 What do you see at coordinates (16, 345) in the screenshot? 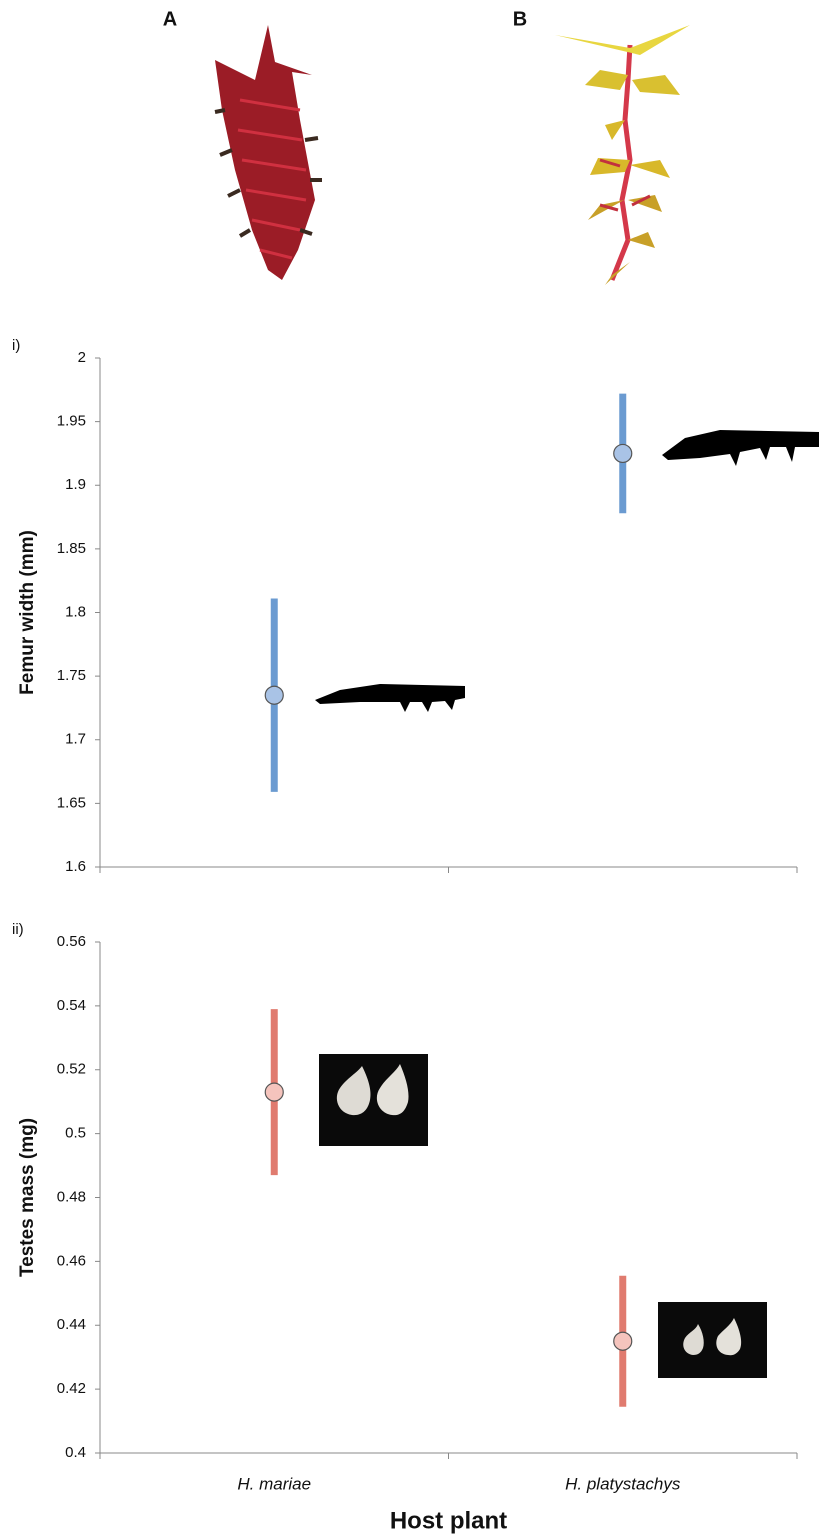
I see `panel-label: i)` at bounding box center [16, 345].